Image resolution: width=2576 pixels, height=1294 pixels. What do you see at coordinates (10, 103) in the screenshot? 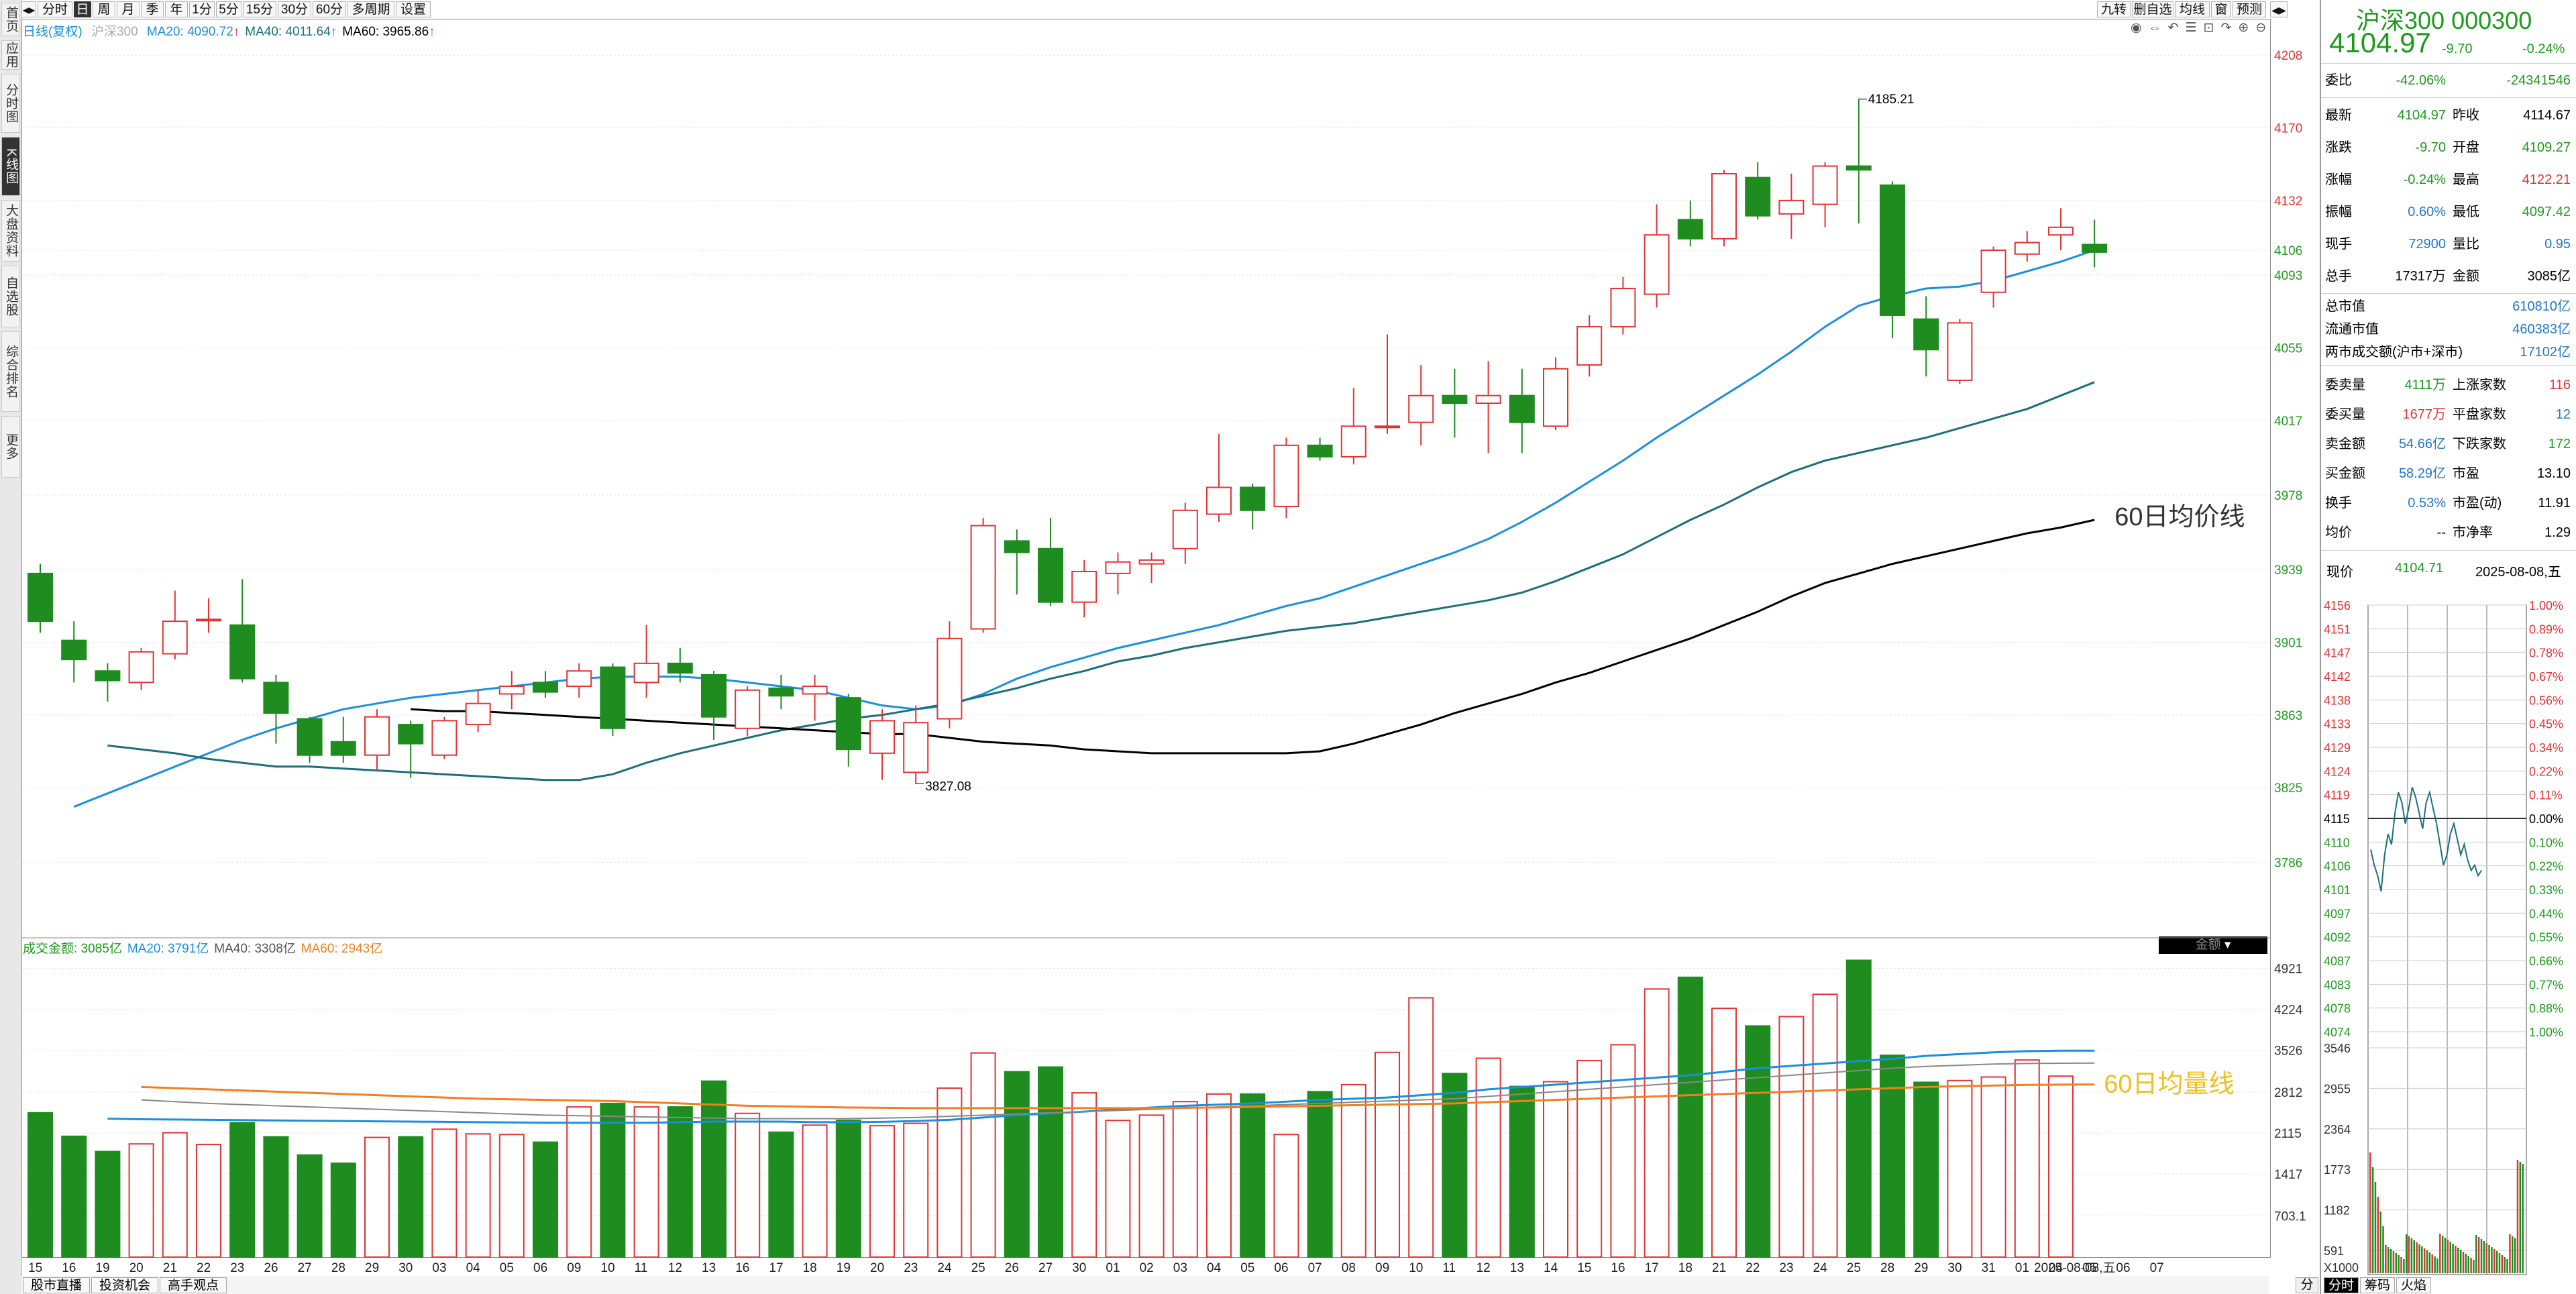
I see `sidebar-item: 分时图` at bounding box center [10, 103].